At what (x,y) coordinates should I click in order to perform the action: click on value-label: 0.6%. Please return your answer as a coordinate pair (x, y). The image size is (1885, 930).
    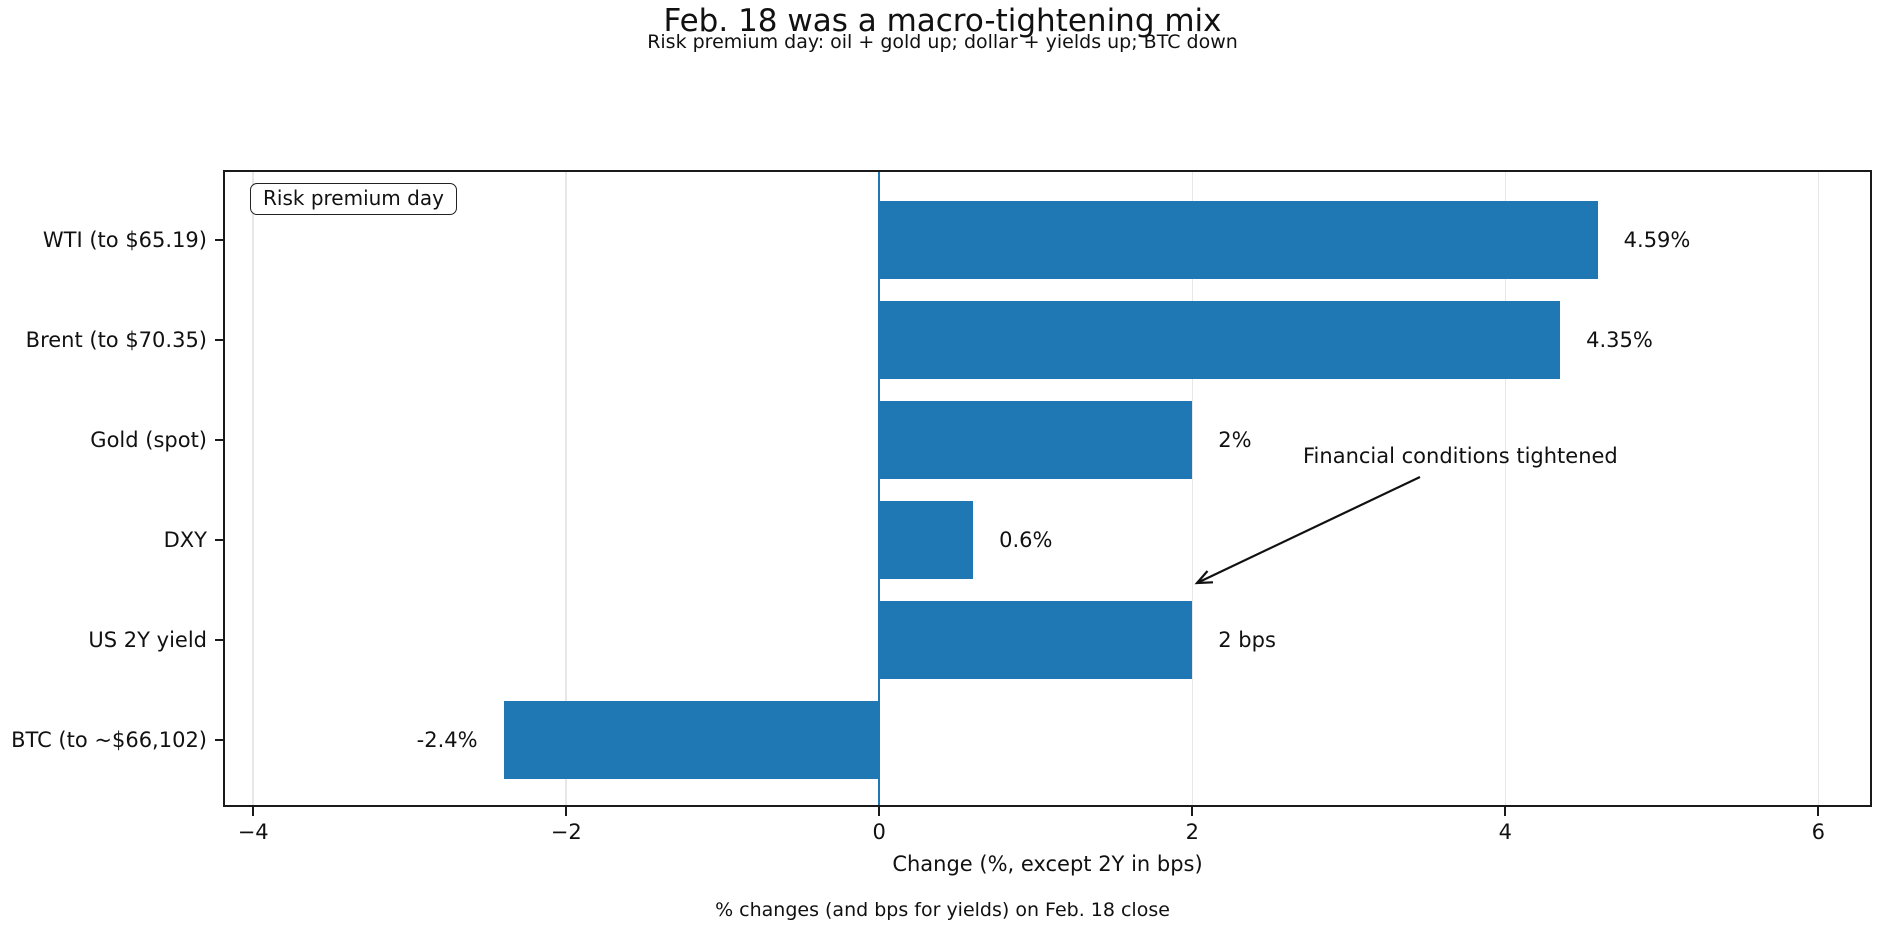
    Looking at the image, I should click on (1026, 540).